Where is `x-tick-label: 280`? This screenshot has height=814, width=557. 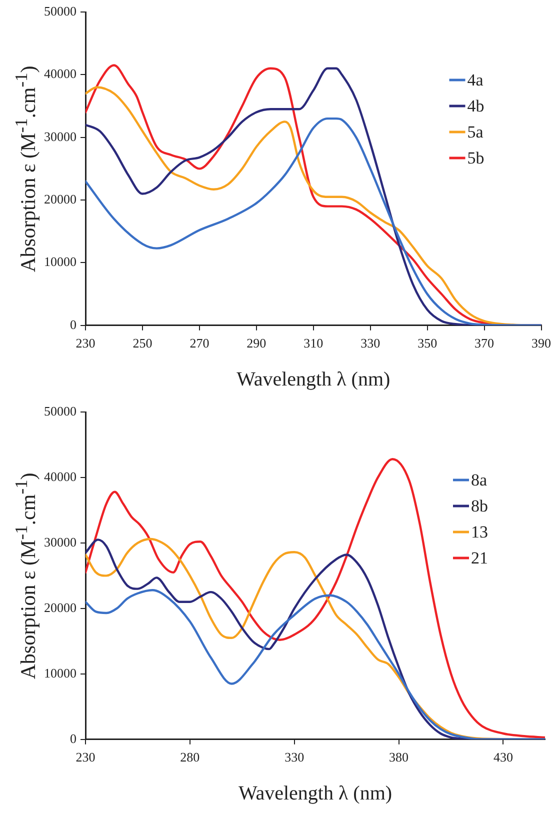 x-tick-label: 280 is located at coordinates (190, 757).